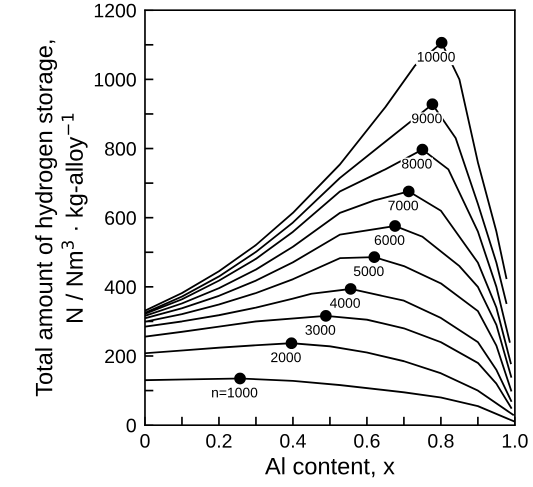 This screenshot has height=487, width=533. What do you see at coordinates (330, 467) in the screenshot?
I see `x-axis-title: Al content, x` at bounding box center [330, 467].